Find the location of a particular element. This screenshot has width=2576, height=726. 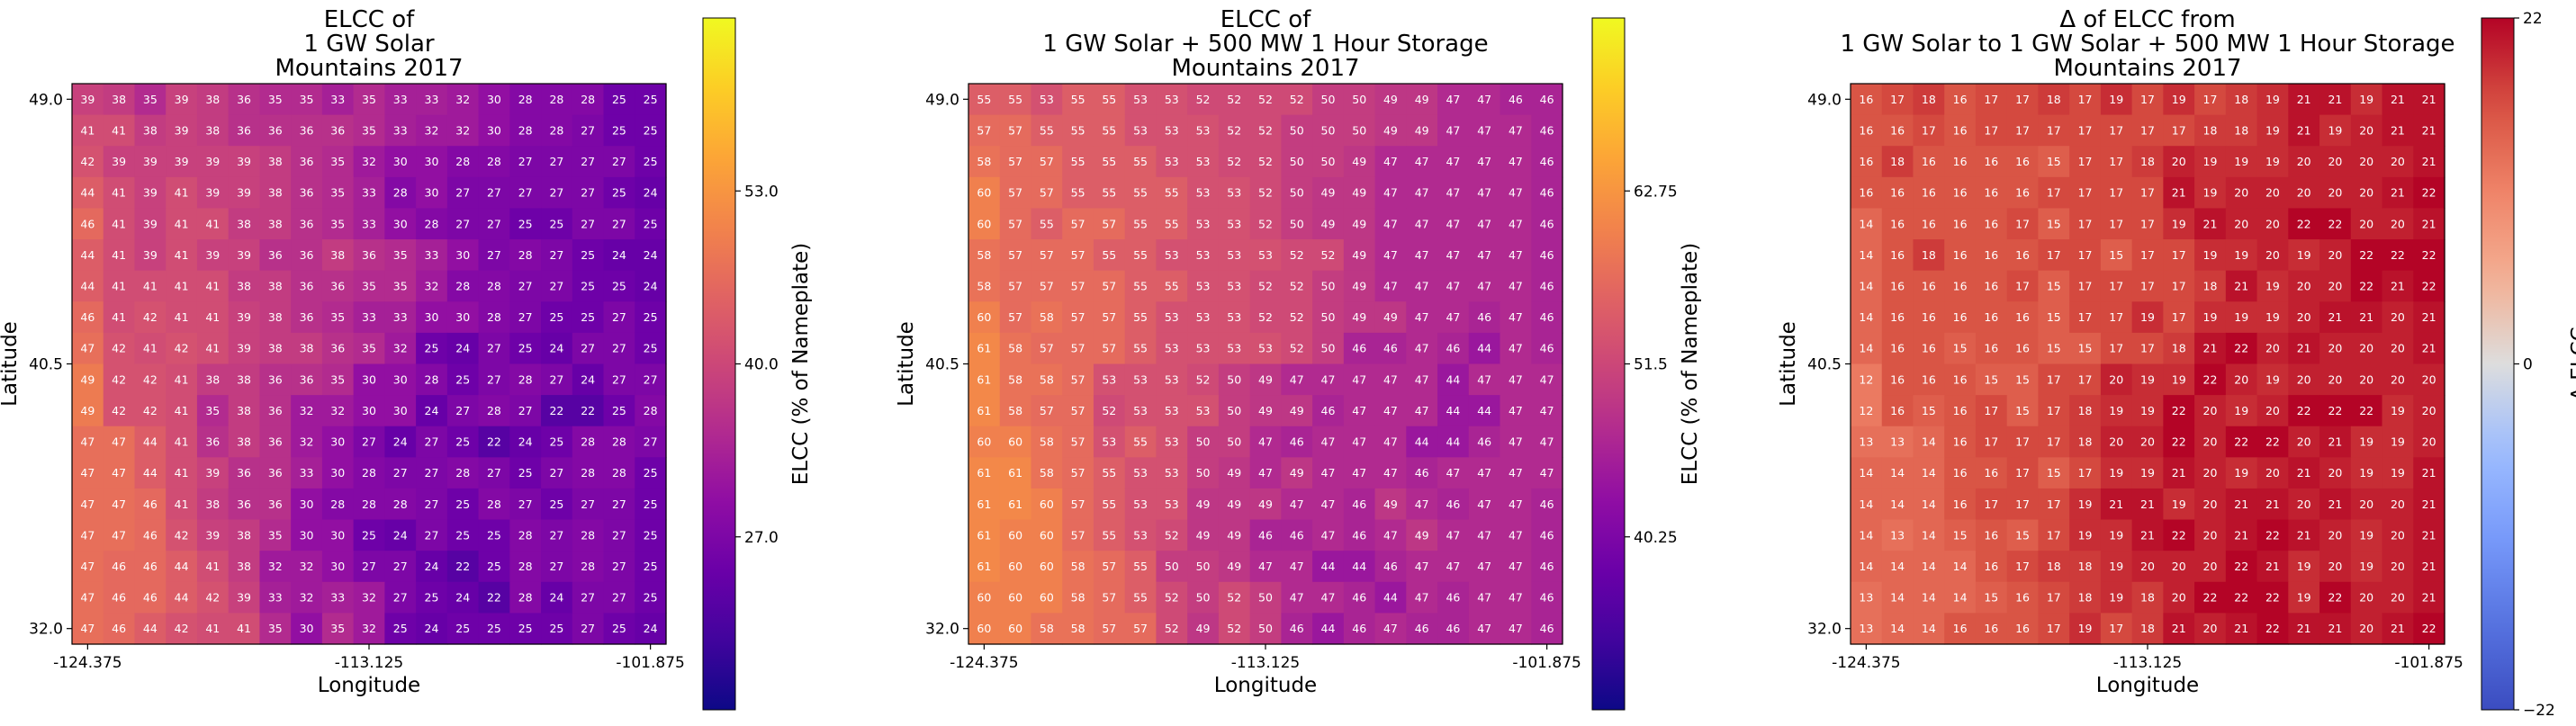

cell-value-label: 36 is located at coordinates (275, 255).